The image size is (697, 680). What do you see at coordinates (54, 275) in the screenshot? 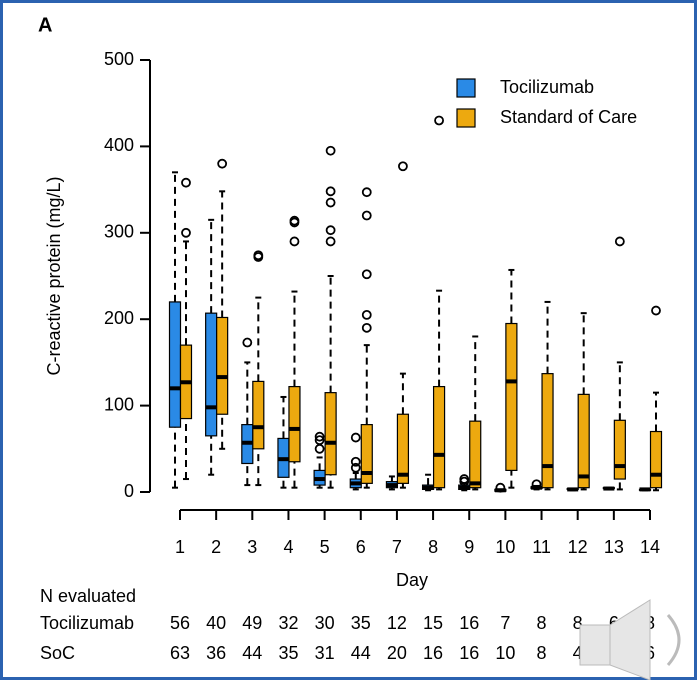
I see `y-axis-label: C-reactive protein (mg/L)` at bounding box center [54, 275].